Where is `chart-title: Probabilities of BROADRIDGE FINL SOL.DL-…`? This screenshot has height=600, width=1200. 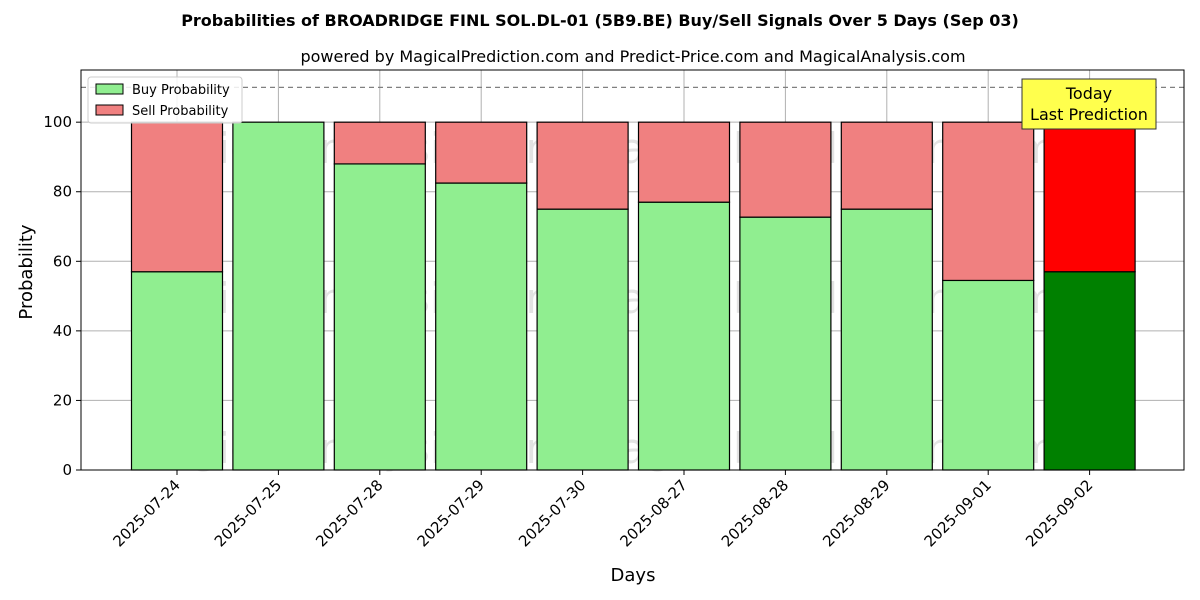
chart-title: Probabilities of BROADRIDGE FINL SOL.DL-… is located at coordinates (600, 20).